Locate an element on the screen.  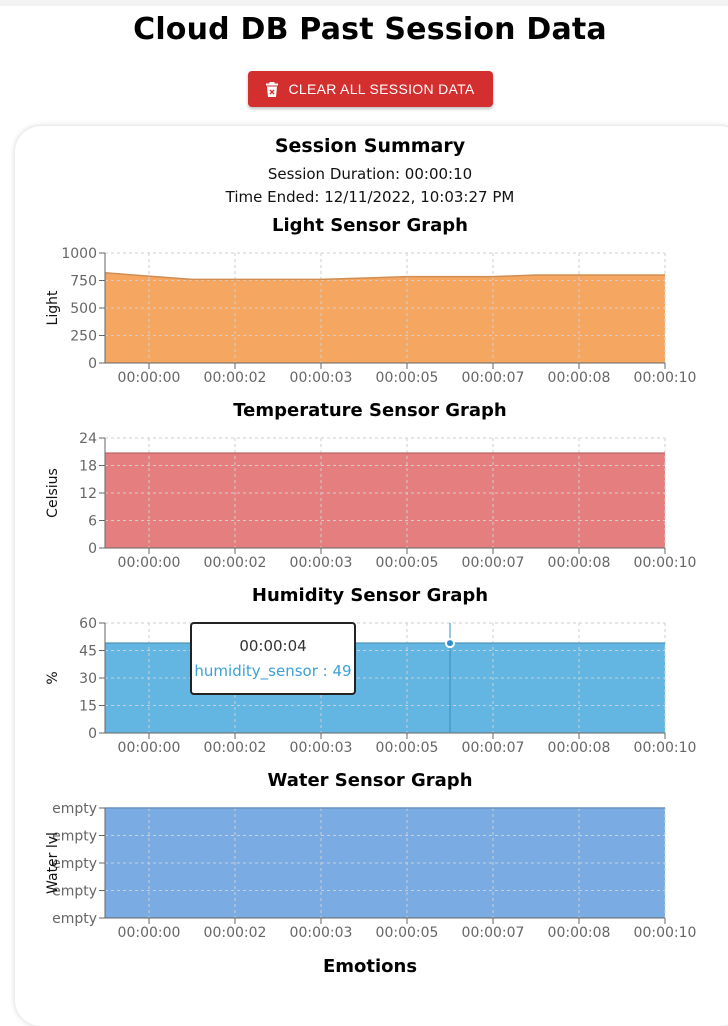
light-graph-title: Light Sensor Graph is located at coordinates (370, 225).